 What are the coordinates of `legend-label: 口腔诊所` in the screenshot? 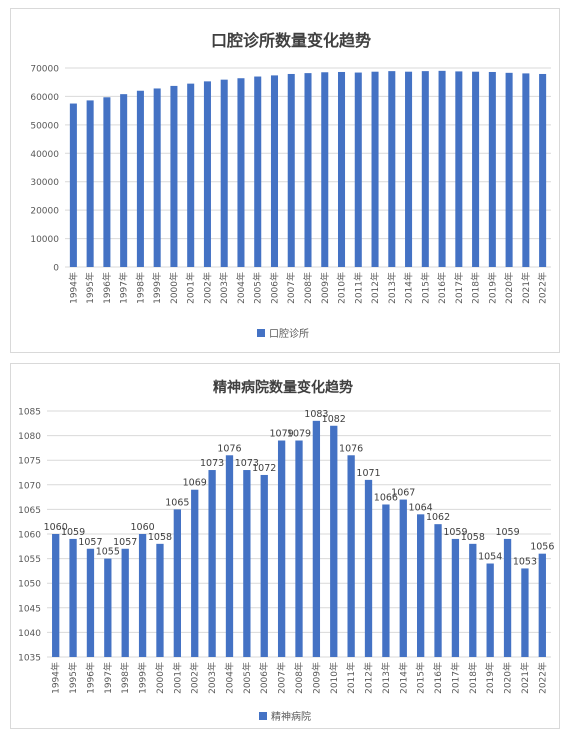 It's located at (289, 333).